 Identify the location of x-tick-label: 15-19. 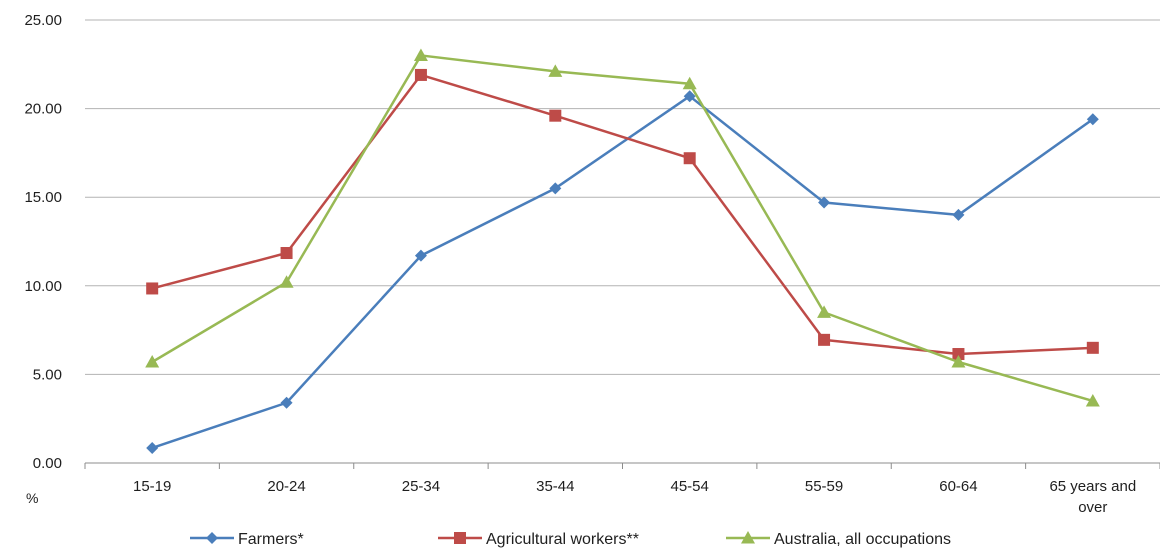
(152, 486).